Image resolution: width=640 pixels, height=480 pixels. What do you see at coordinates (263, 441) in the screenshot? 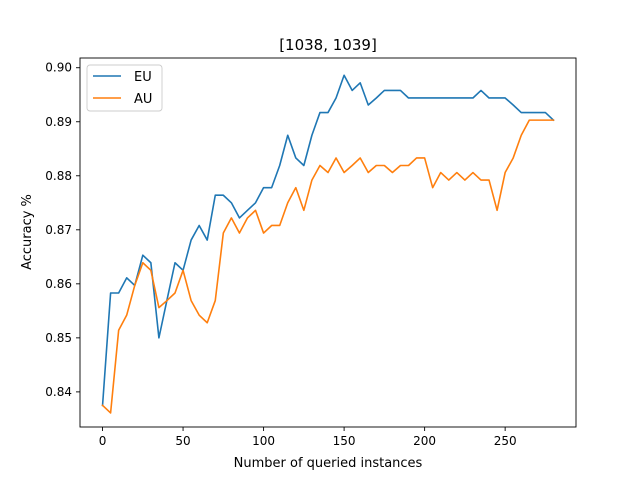
I see `x-tick-label: 100` at bounding box center [263, 441].